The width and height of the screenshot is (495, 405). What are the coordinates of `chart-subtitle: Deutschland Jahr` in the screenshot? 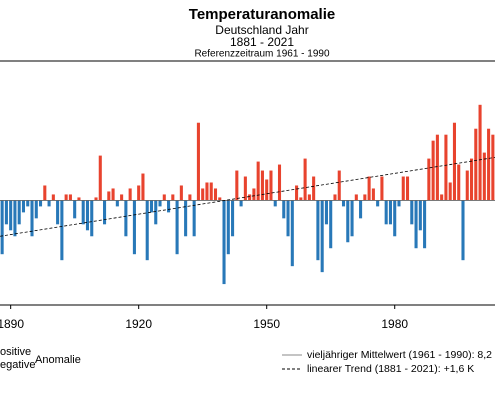 It's located at (261, 30).